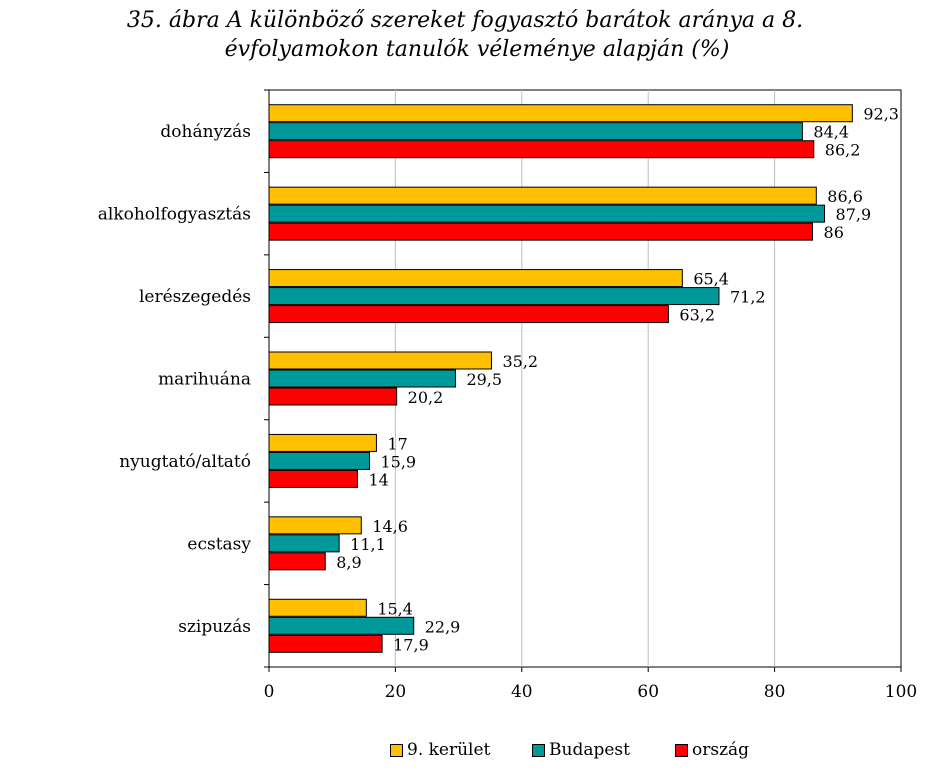 The image size is (930, 770). I want to click on category-label: lerészegedés, so click(195, 297).